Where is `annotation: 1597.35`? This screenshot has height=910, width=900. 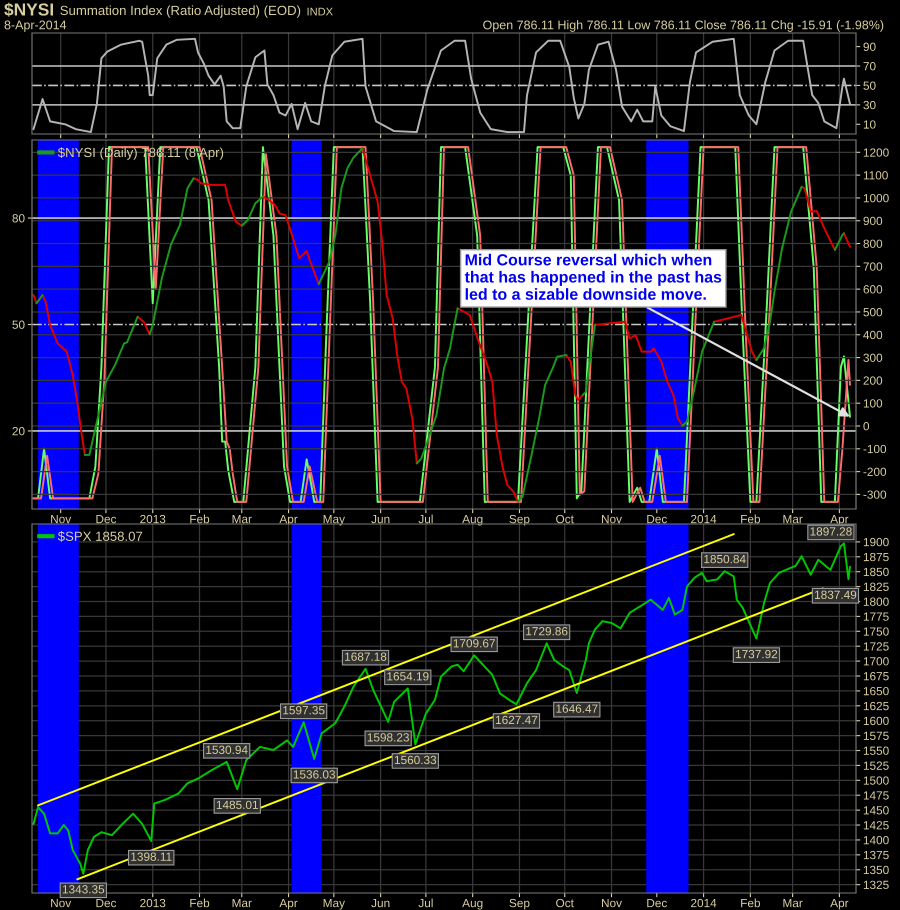
annotation: 1597.35 is located at coordinates (303, 710).